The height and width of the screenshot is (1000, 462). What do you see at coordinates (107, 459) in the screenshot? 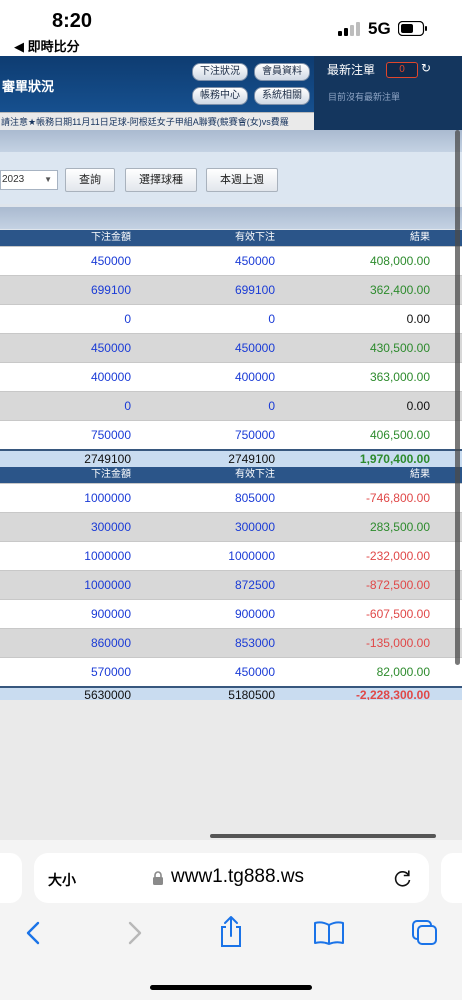
I see `total-bet: 2749100` at bounding box center [107, 459].